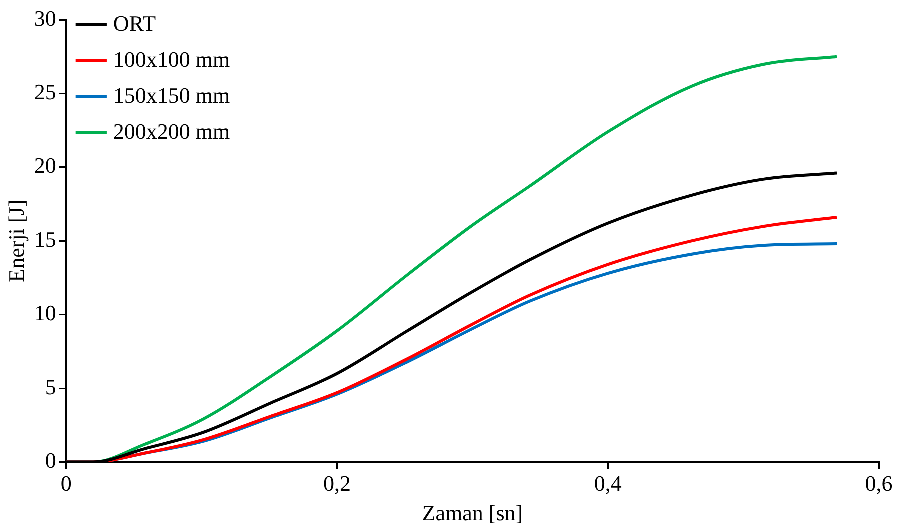 Image resolution: width=904 pixels, height=528 pixels. I want to click on x-tick-label: 0, so click(66, 483).